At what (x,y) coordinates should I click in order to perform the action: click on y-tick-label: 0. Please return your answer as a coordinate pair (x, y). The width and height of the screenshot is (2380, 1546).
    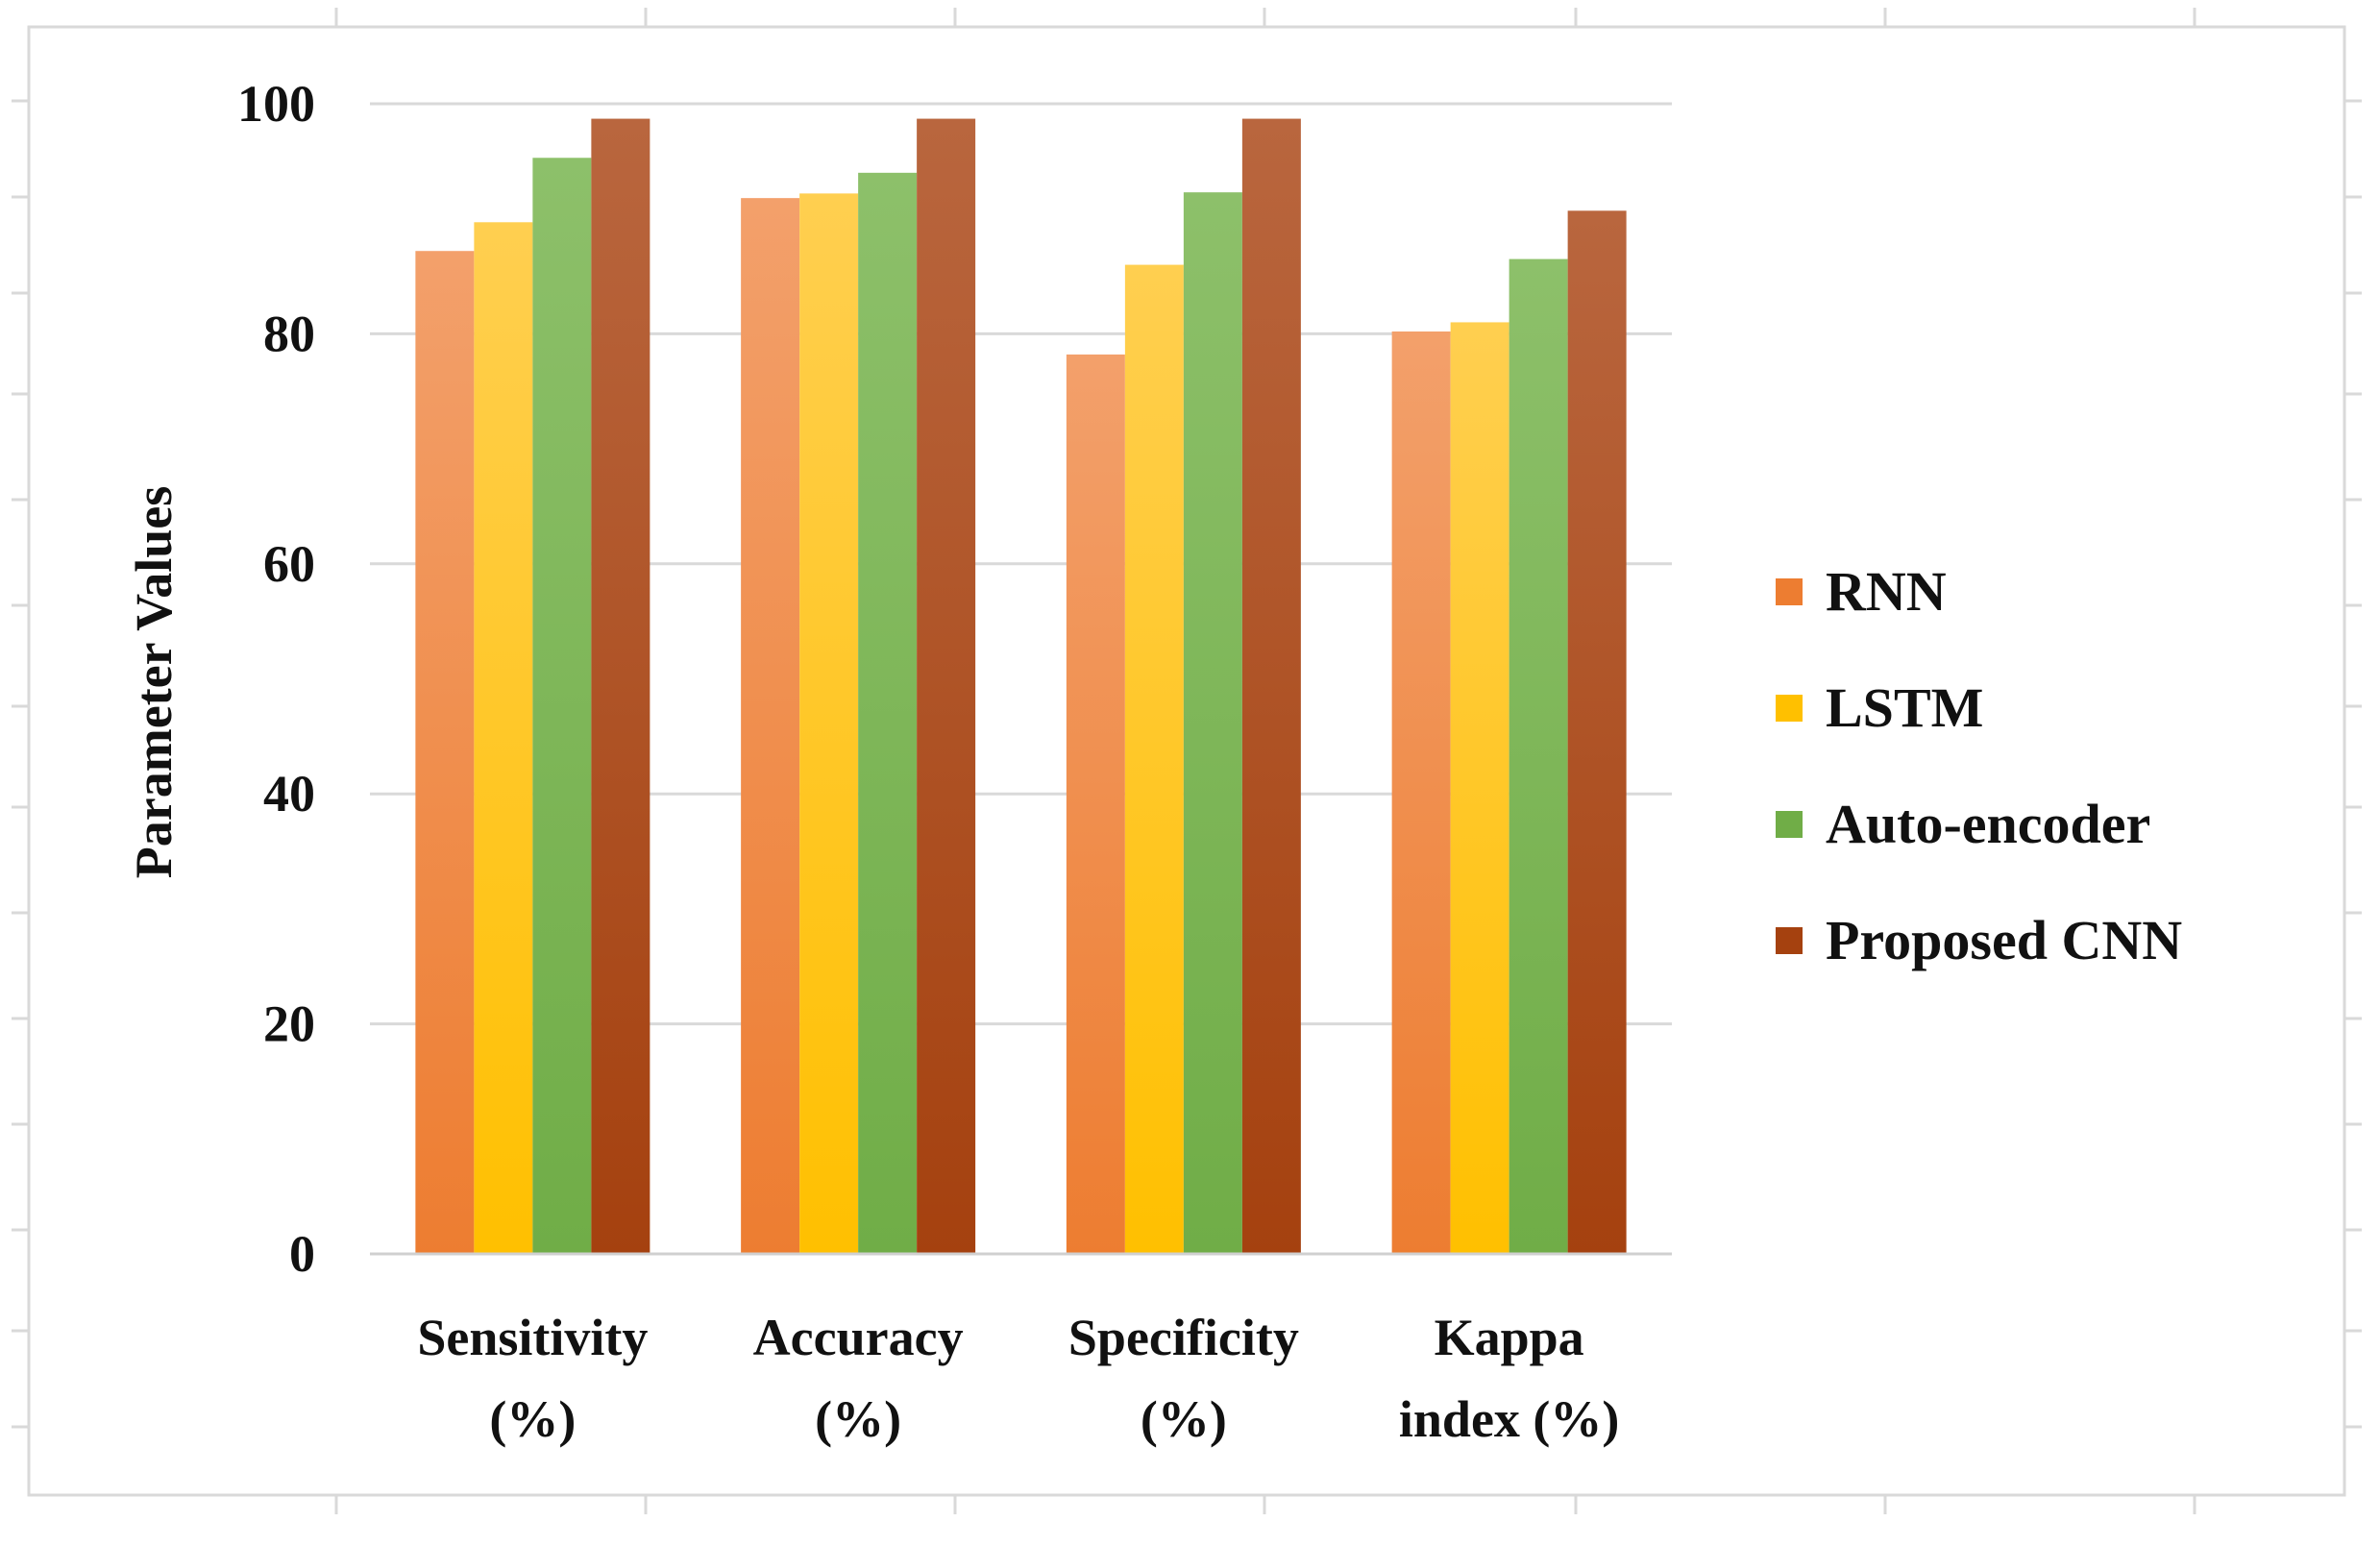
    Looking at the image, I should click on (302, 1254).